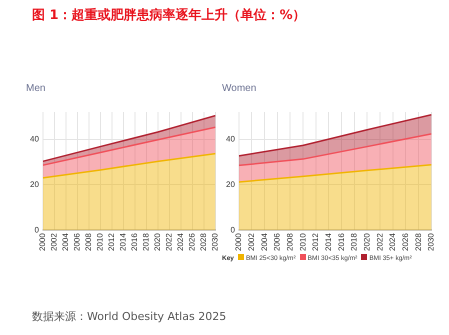  I want to click on caption: 图 1：超重或肥胖患病率逐年上升（单位：%）, so click(169, 15).